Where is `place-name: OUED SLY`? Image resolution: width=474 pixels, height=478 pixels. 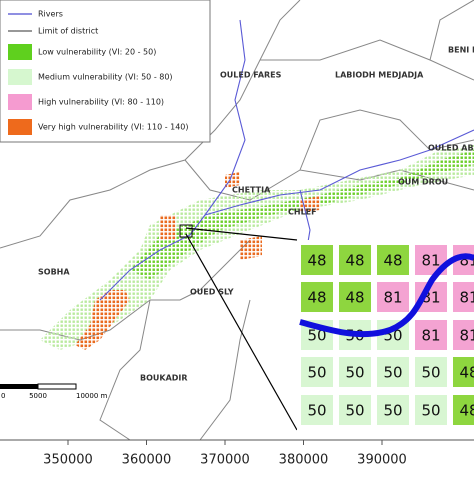
place-name: OUED SLY is located at coordinates (212, 292).